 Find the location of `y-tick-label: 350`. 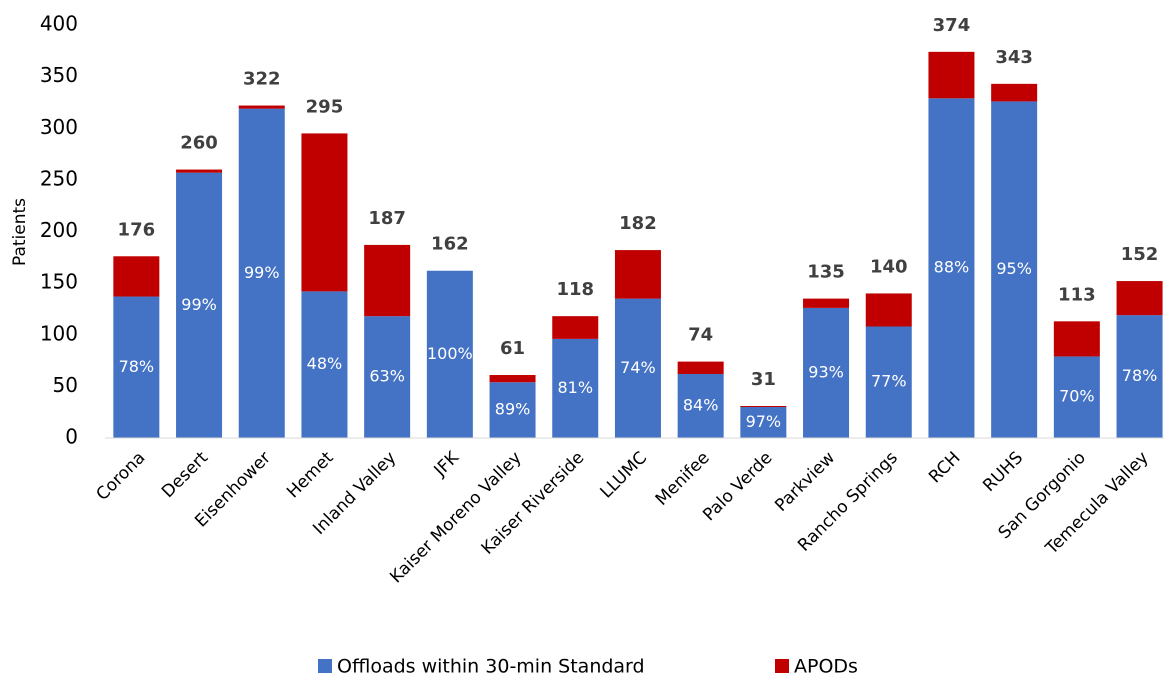

y-tick-label: 350 is located at coordinates (59, 75).